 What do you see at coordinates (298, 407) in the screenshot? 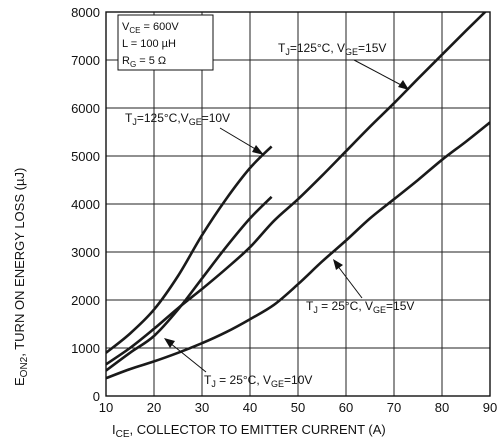
I see `x-tick-label: 50` at bounding box center [298, 407].